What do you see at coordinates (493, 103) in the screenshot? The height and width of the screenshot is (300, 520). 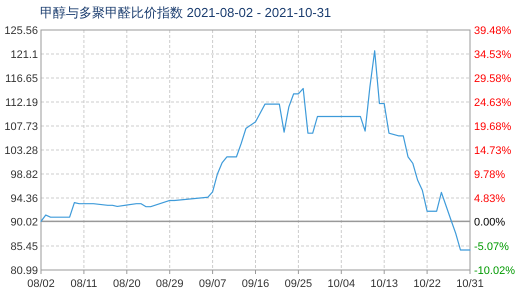 I see `y2-tick-label: 24.63%` at bounding box center [493, 103].